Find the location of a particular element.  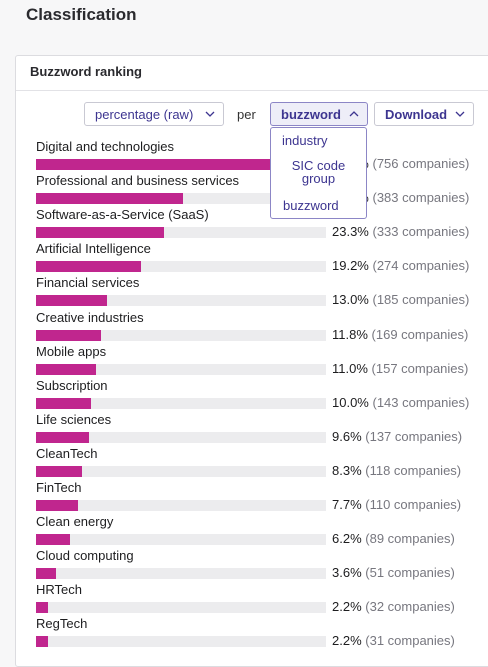

value-text: 2.2% (31 companies) is located at coordinates (393, 640).